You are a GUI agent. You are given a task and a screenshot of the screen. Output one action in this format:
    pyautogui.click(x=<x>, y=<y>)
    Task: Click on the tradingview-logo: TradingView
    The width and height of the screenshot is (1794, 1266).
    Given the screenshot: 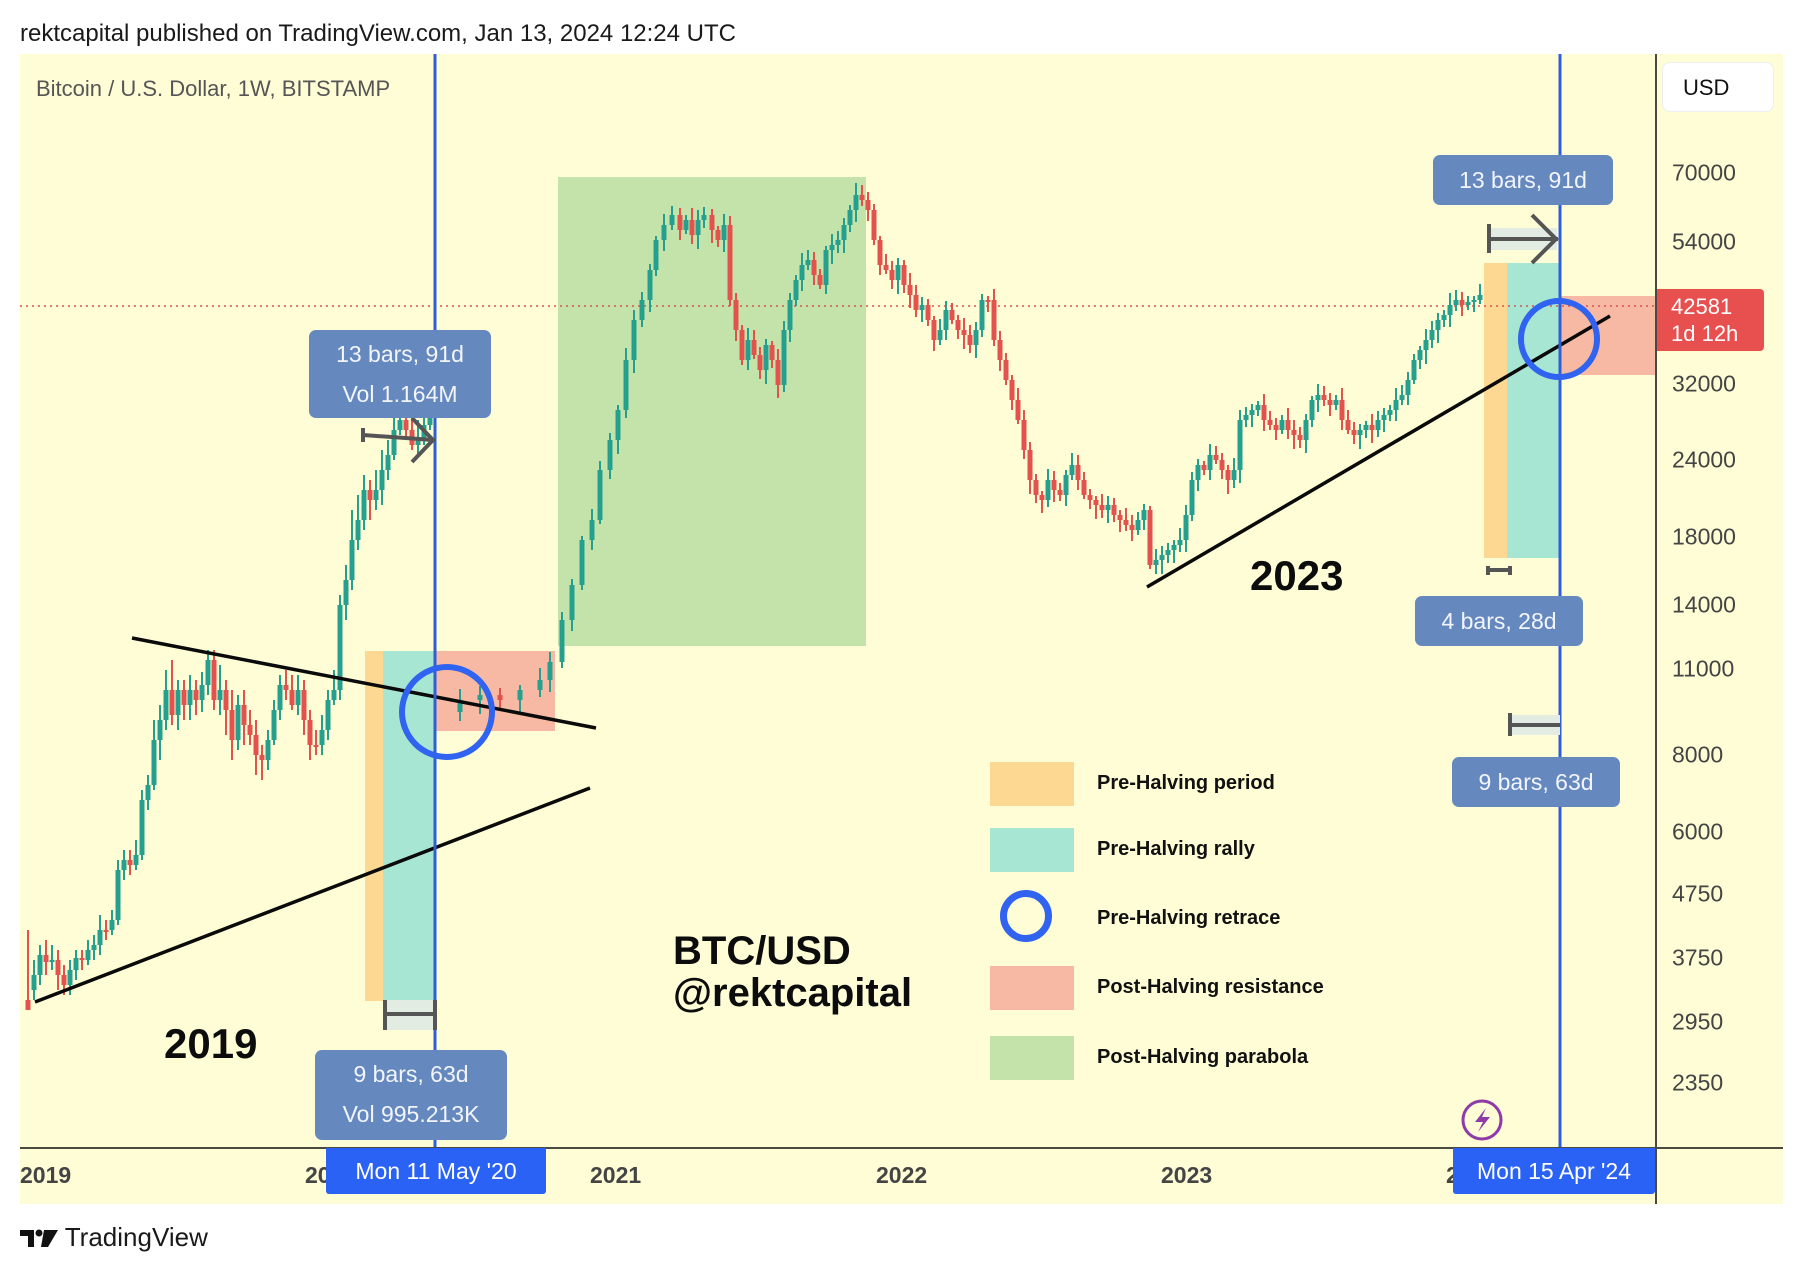 What is the action you would take?
    pyautogui.click(x=114, y=1237)
    